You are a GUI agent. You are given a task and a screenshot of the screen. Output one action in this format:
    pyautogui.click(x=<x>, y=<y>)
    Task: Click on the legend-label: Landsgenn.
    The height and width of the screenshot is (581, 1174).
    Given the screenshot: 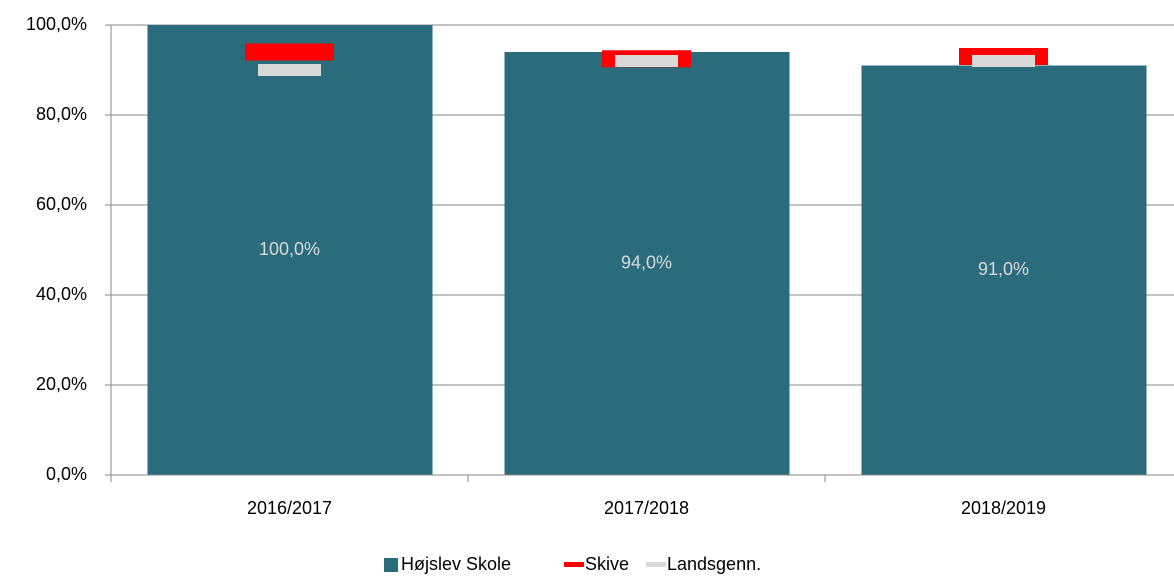 What is the action you would take?
    pyautogui.click(x=714, y=564)
    